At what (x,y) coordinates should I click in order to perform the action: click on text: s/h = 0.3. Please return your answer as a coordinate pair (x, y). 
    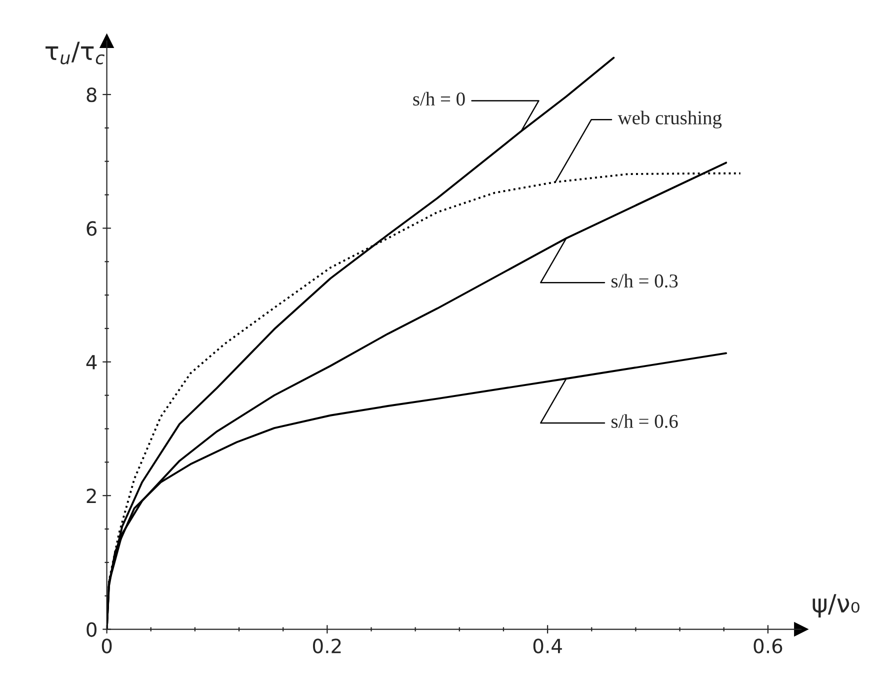
    Looking at the image, I should click on (645, 281).